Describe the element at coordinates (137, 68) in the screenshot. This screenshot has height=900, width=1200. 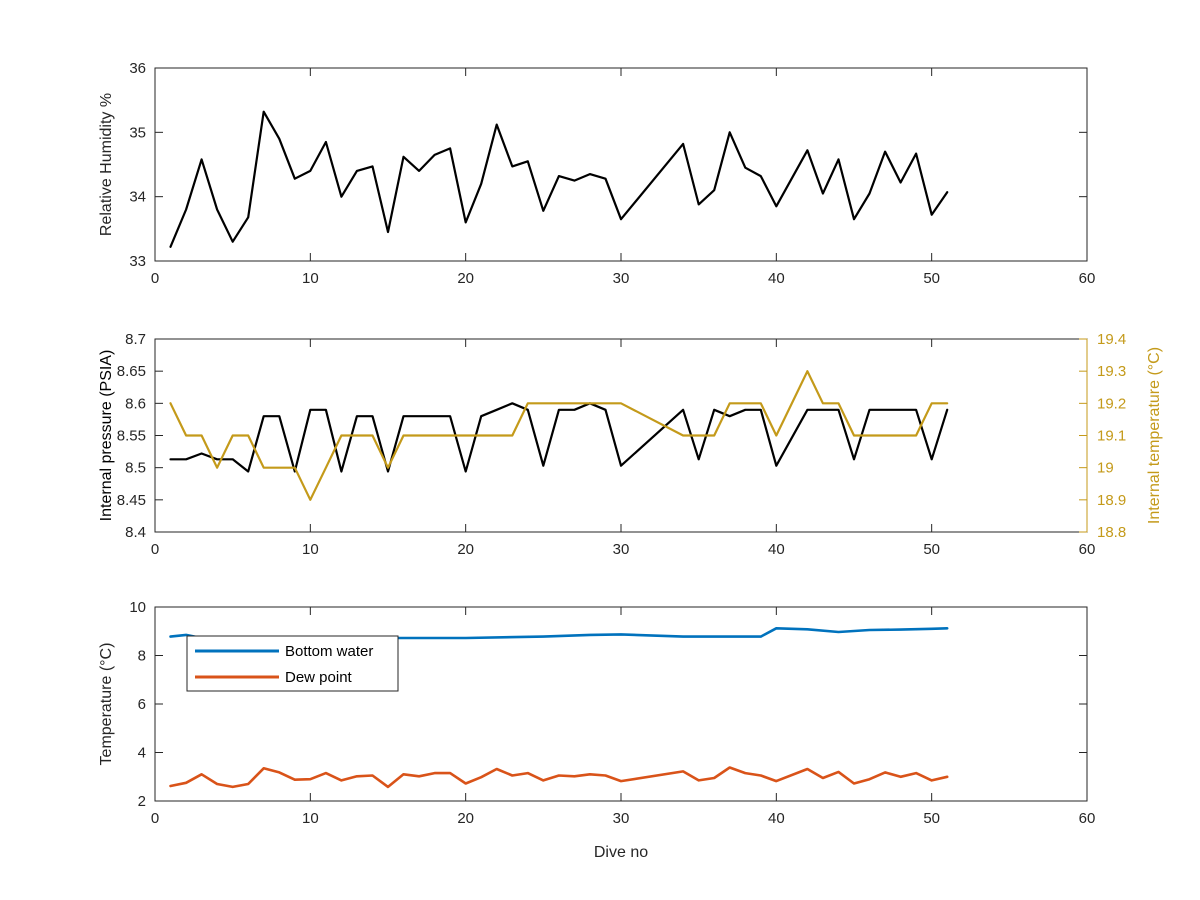
I see `y-tick-label: 36` at that location.